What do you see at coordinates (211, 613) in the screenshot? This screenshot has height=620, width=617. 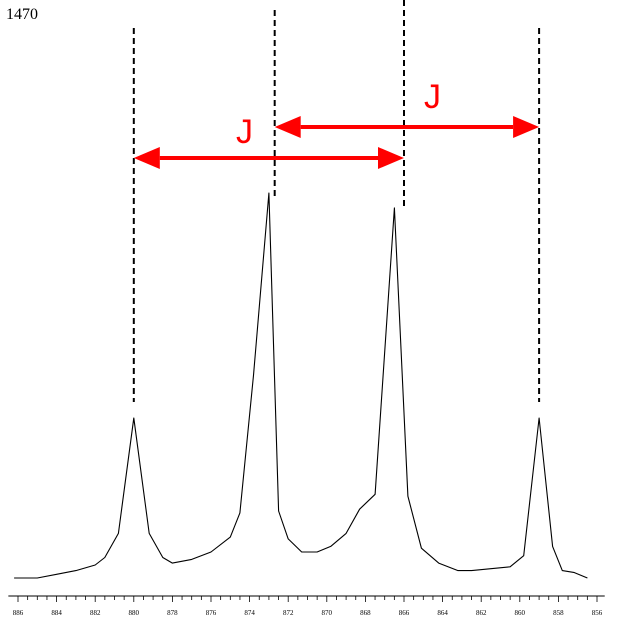 I see `tick-label-876: 876` at bounding box center [211, 613].